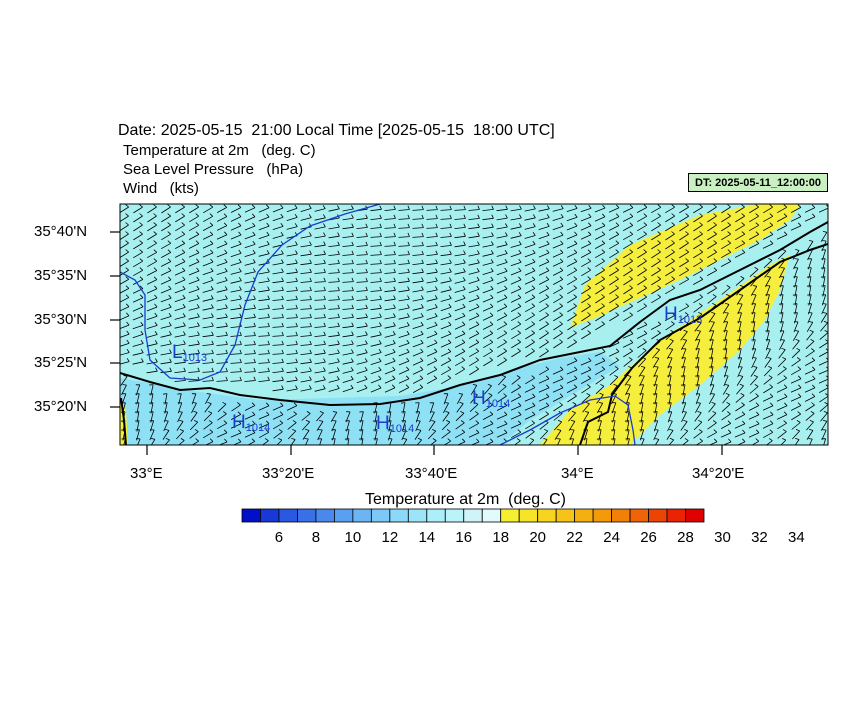 The image size is (864, 720). I want to click on colorbar-swatch, so click(510, 515).